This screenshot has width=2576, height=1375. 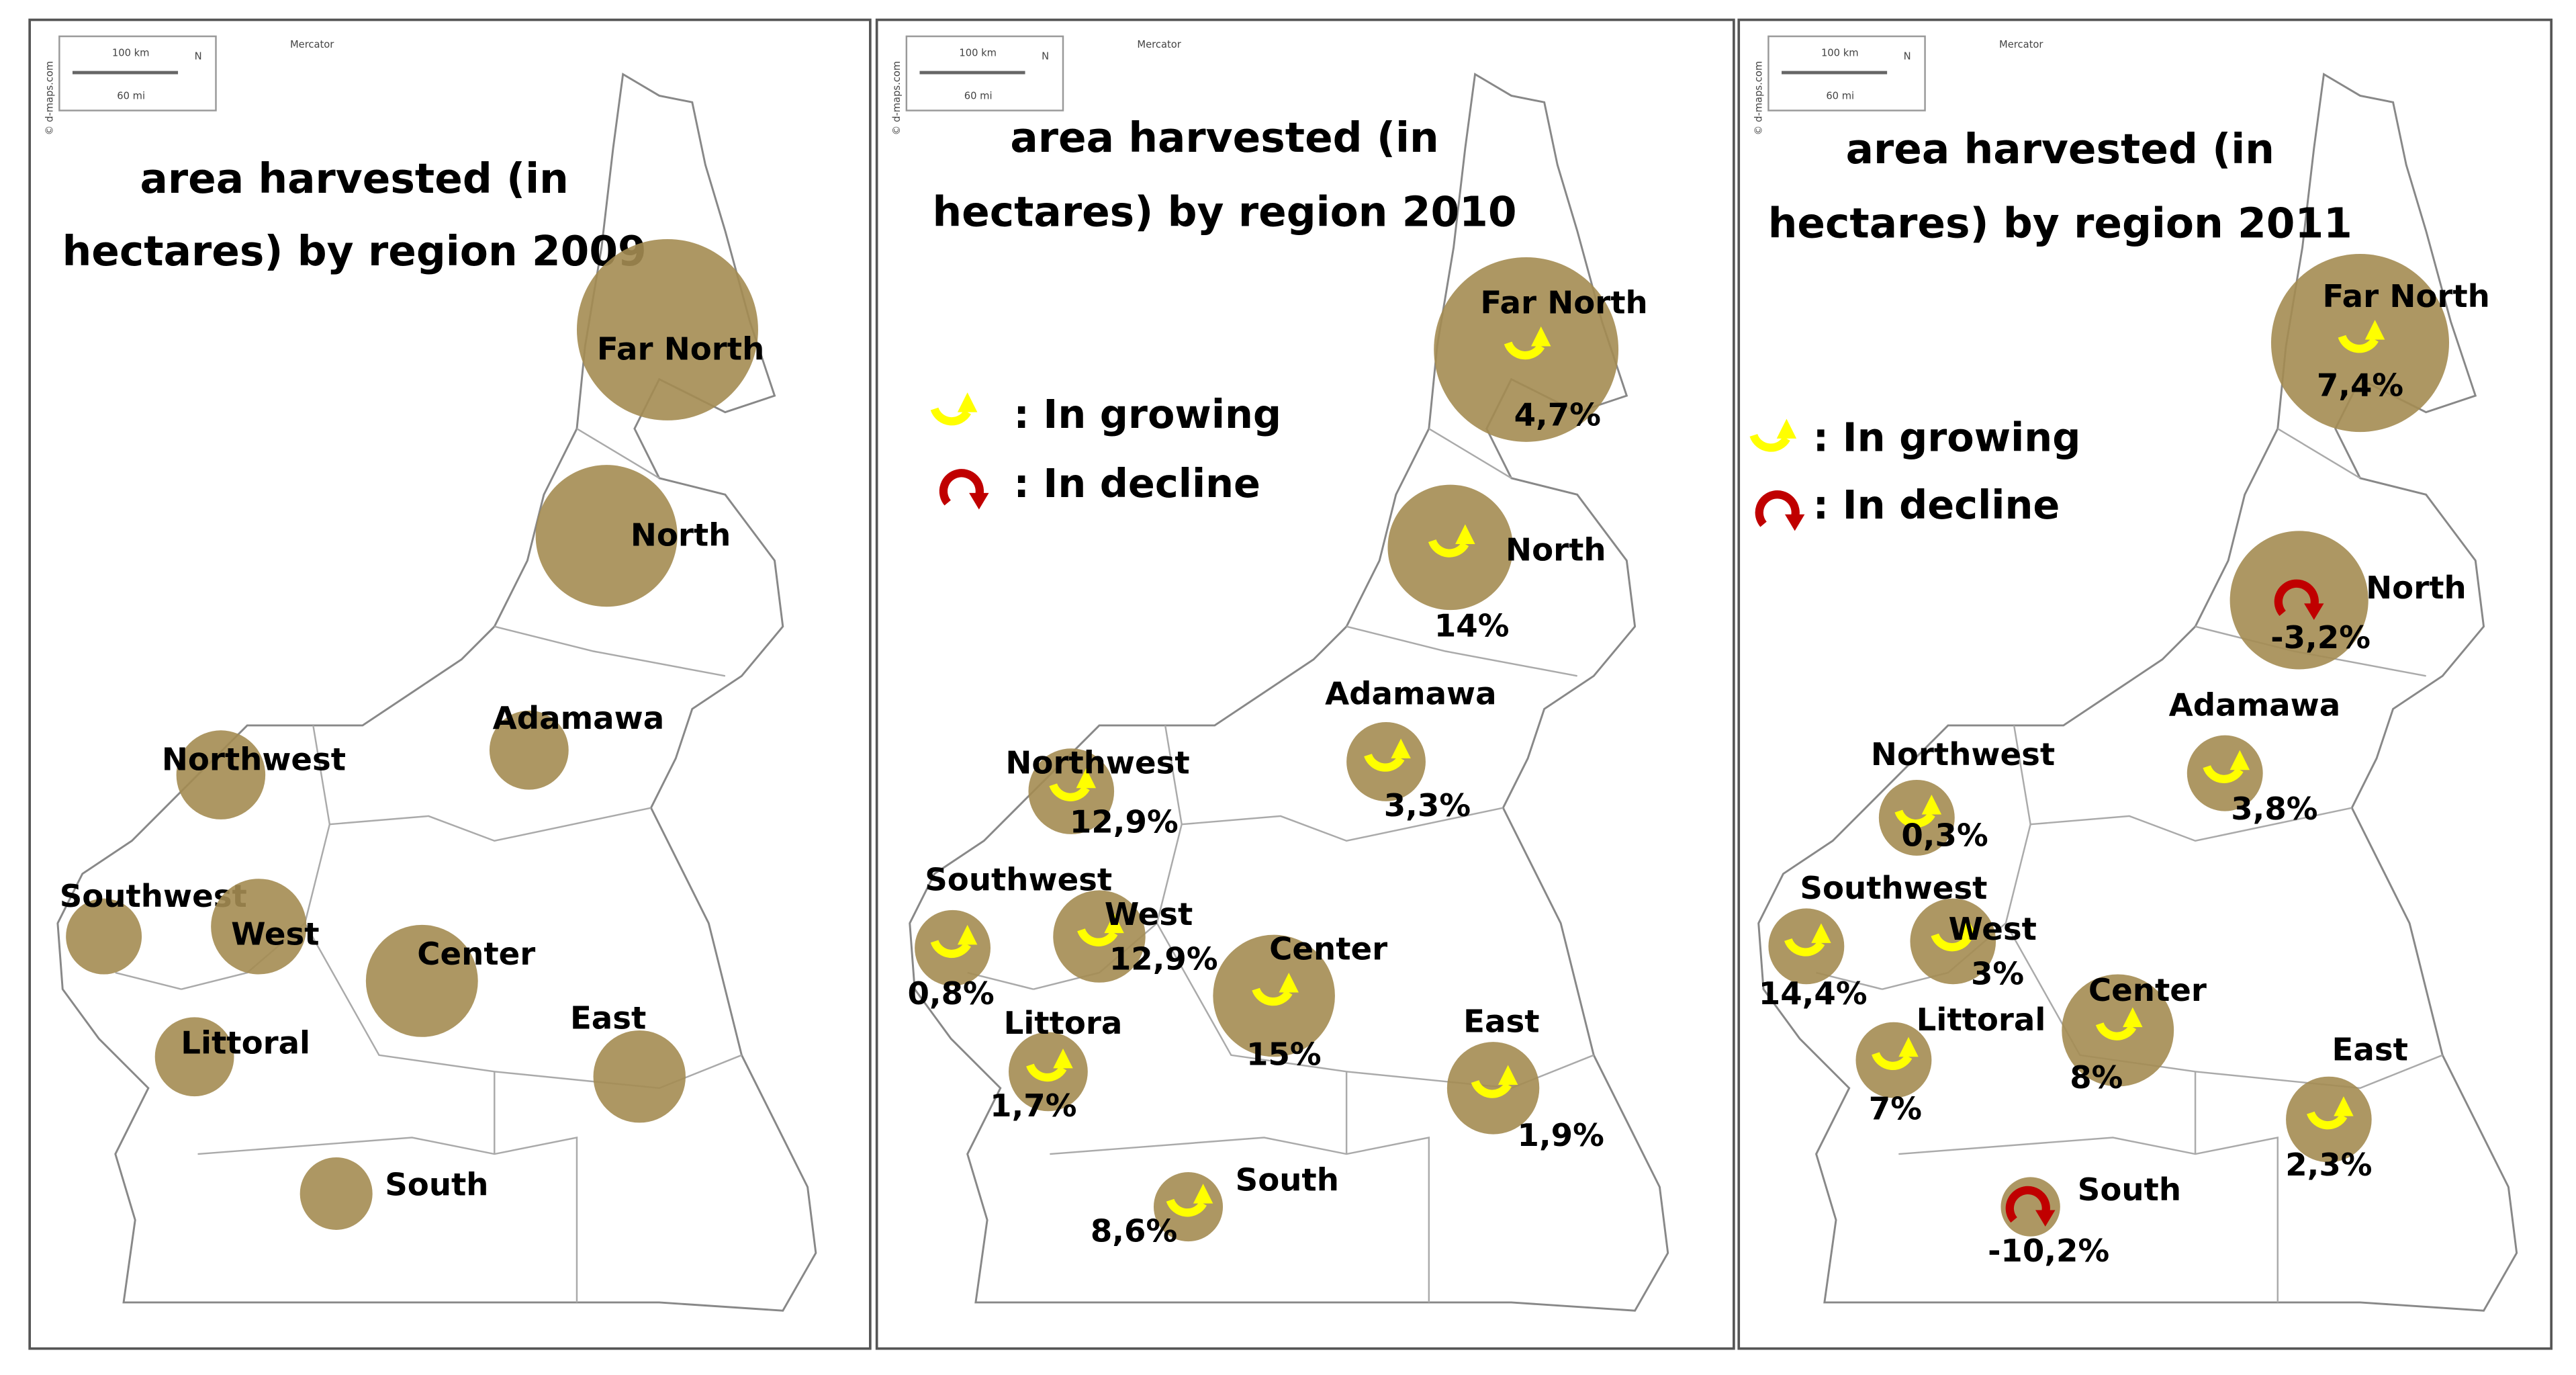 What do you see at coordinates (275, 934) in the screenshot?
I see `region-label: West` at bounding box center [275, 934].